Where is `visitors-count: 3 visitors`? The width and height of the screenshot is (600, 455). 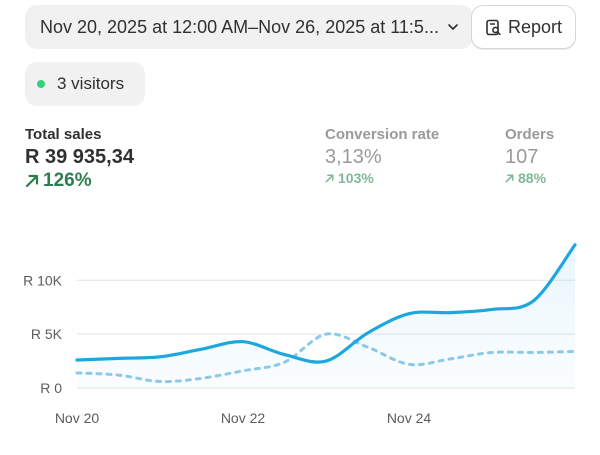
visitors-count: 3 visitors is located at coordinates (91, 83).